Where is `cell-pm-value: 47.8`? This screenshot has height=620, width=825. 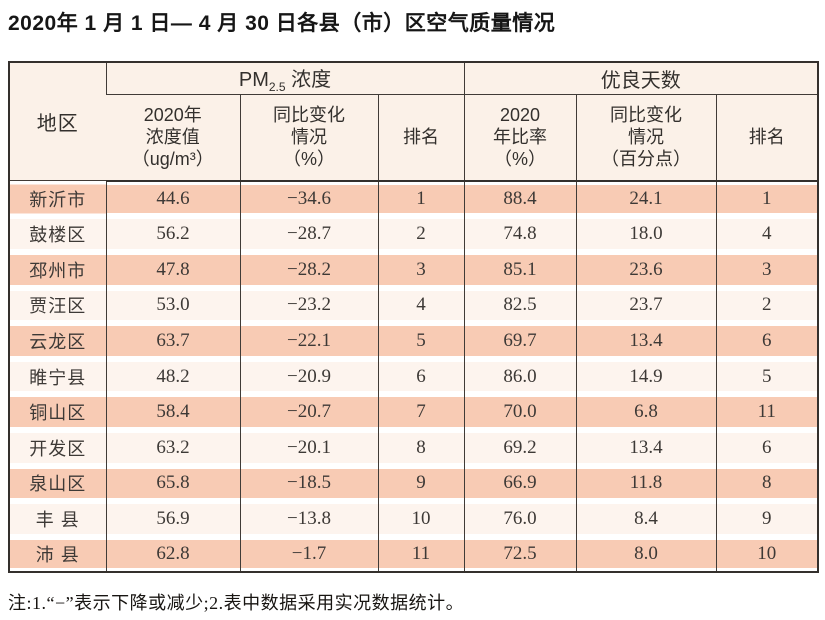 cell-pm-value: 47.8 is located at coordinates (172, 269).